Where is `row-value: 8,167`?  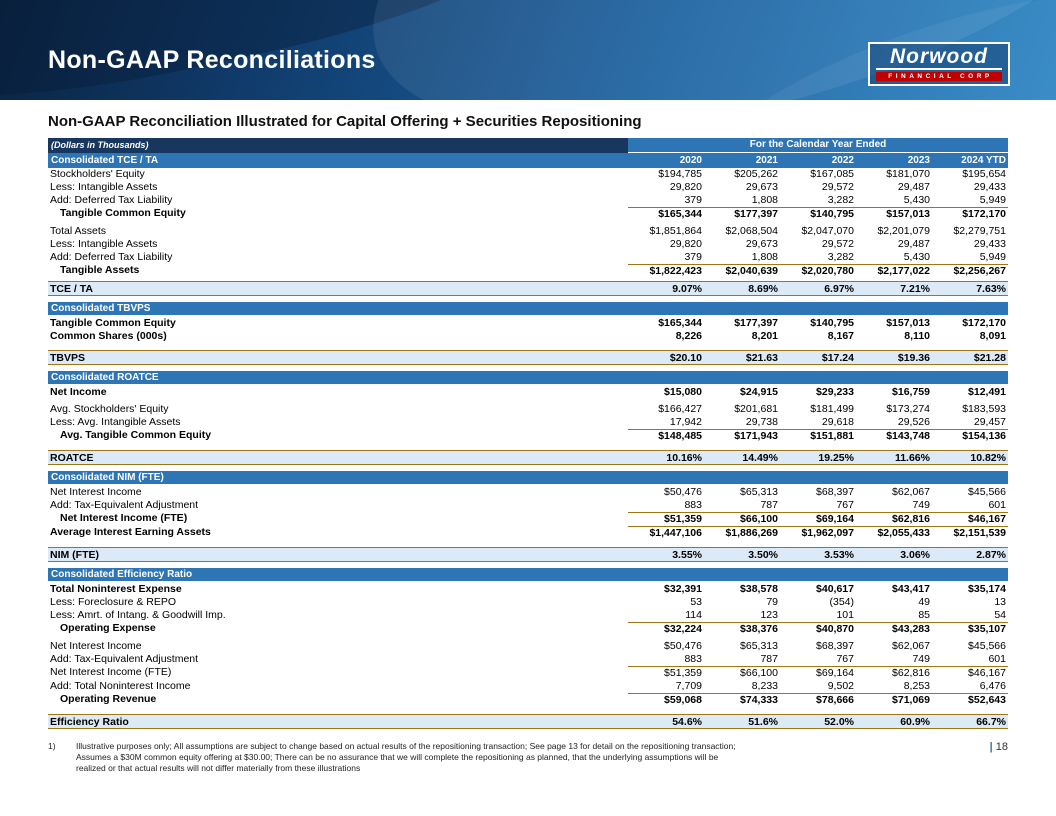
row-value: 8,167 is located at coordinates (840, 336).